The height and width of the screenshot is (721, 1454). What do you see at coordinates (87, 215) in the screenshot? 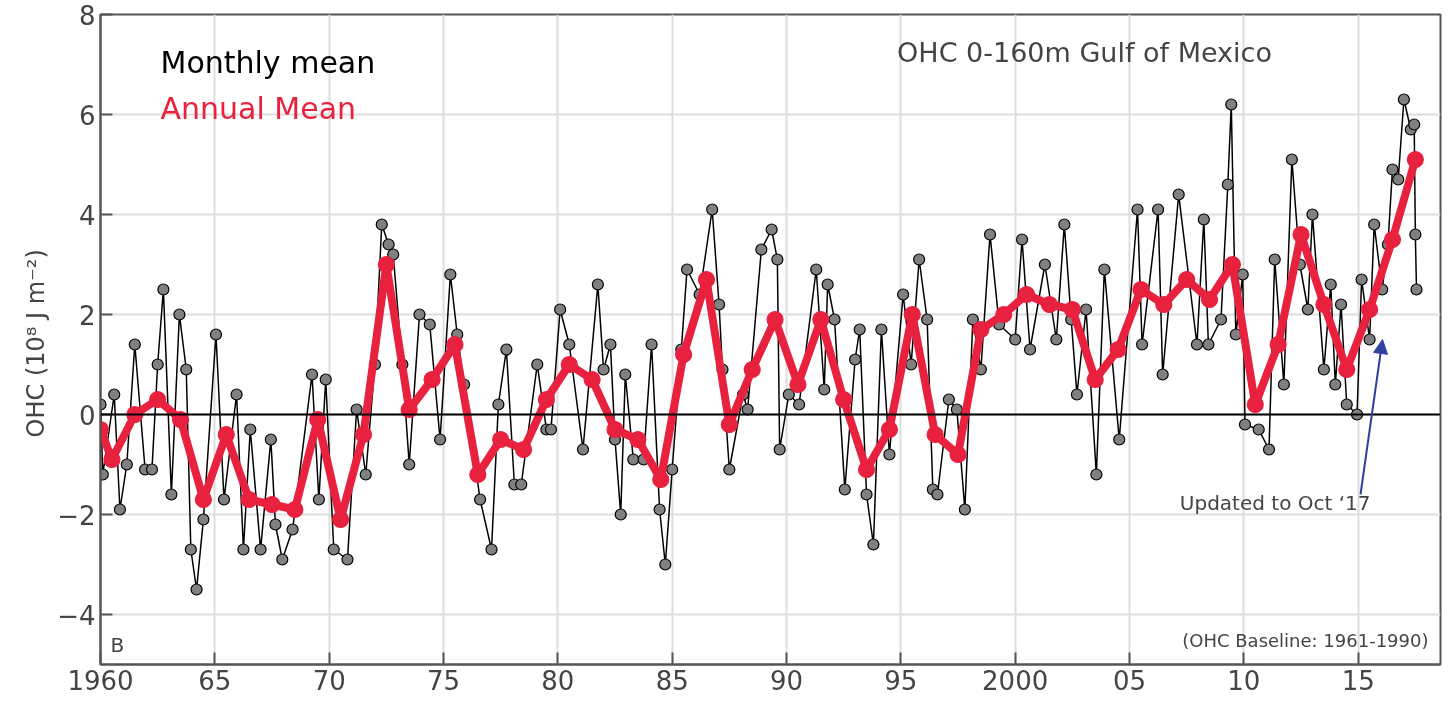
I see `y-tick-label: 4` at bounding box center [87, 215].